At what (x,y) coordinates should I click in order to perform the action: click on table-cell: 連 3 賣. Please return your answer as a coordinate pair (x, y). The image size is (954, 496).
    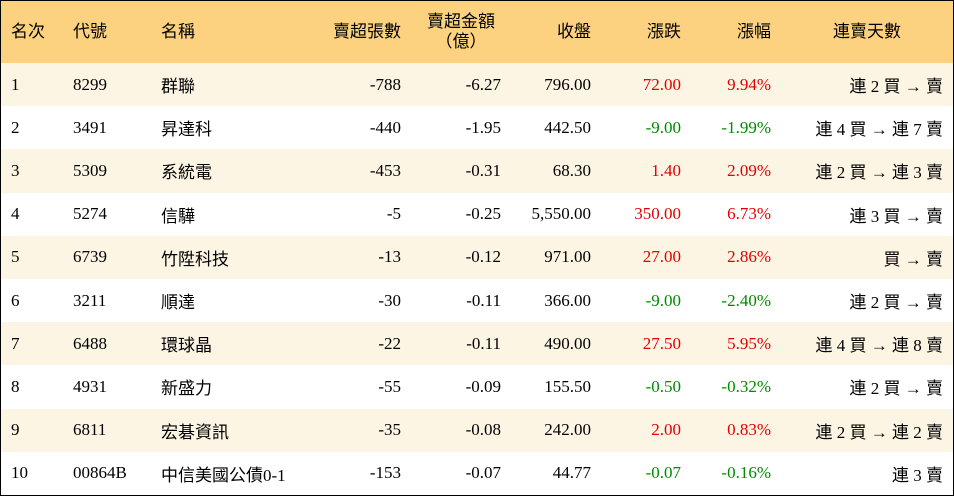
    Looking at the image, I should click on (917, 475).